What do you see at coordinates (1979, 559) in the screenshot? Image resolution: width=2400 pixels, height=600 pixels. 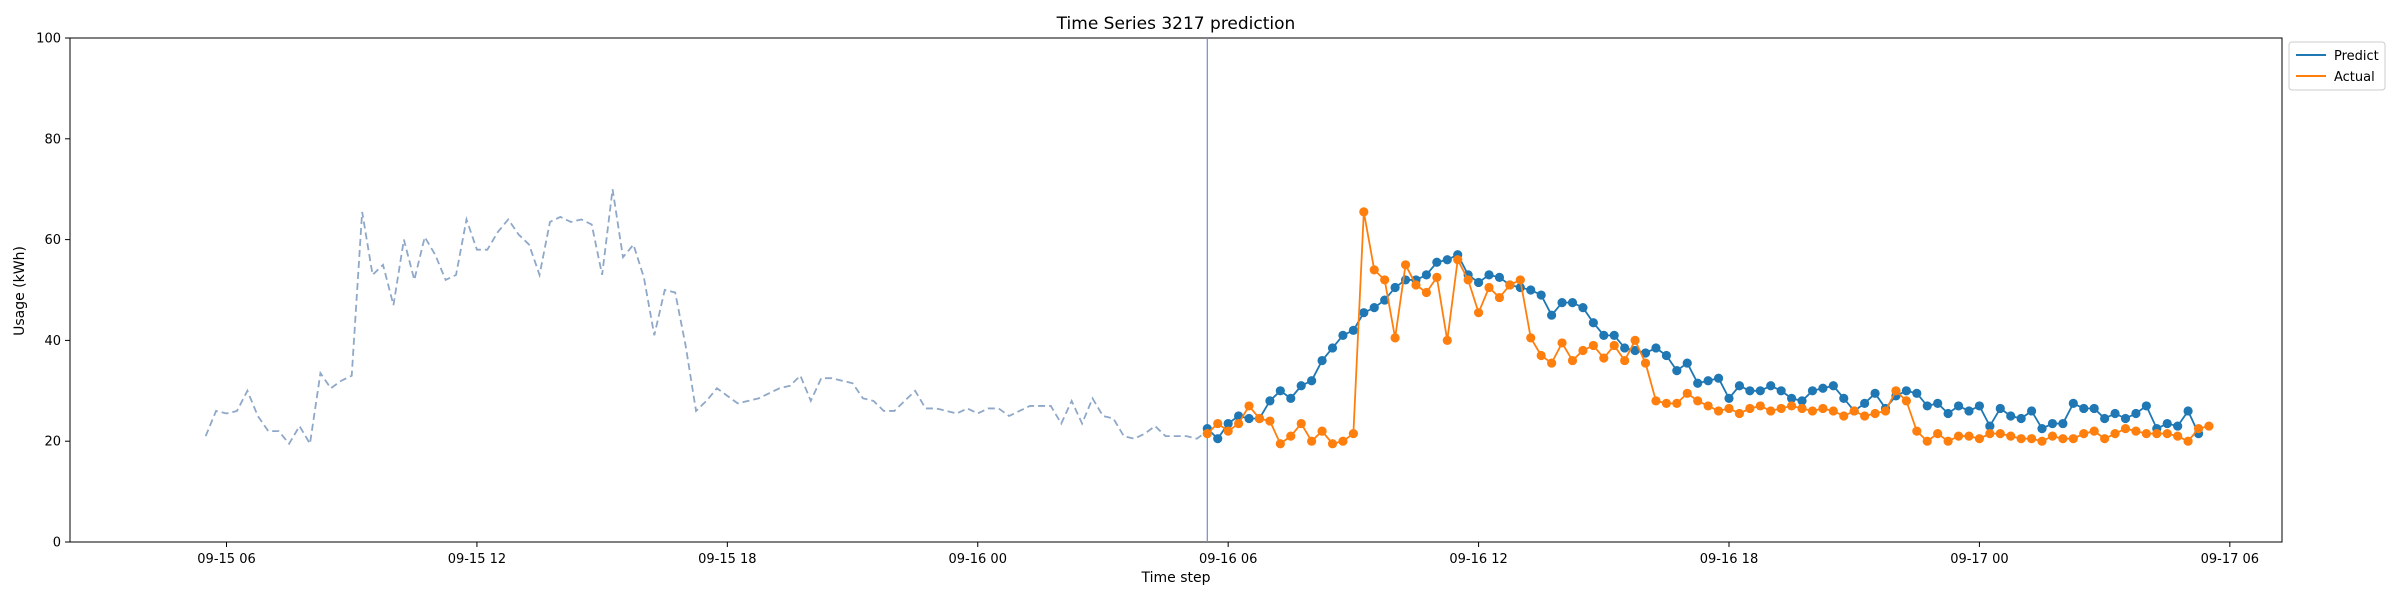 I see `x-tick-label: 09-17 00` at bounding box center [1979, 559].